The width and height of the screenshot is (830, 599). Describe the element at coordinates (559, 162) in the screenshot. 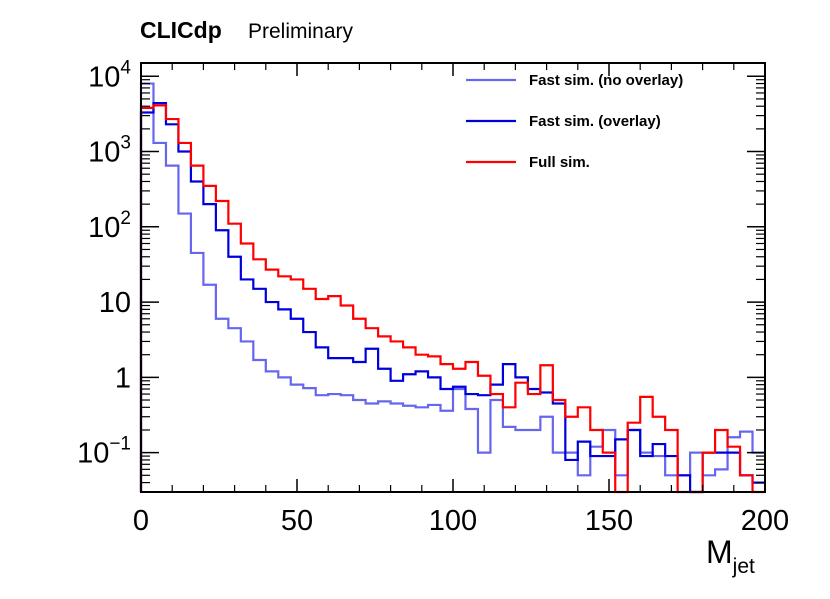

I see `legend-label: Full sim.` at that location.